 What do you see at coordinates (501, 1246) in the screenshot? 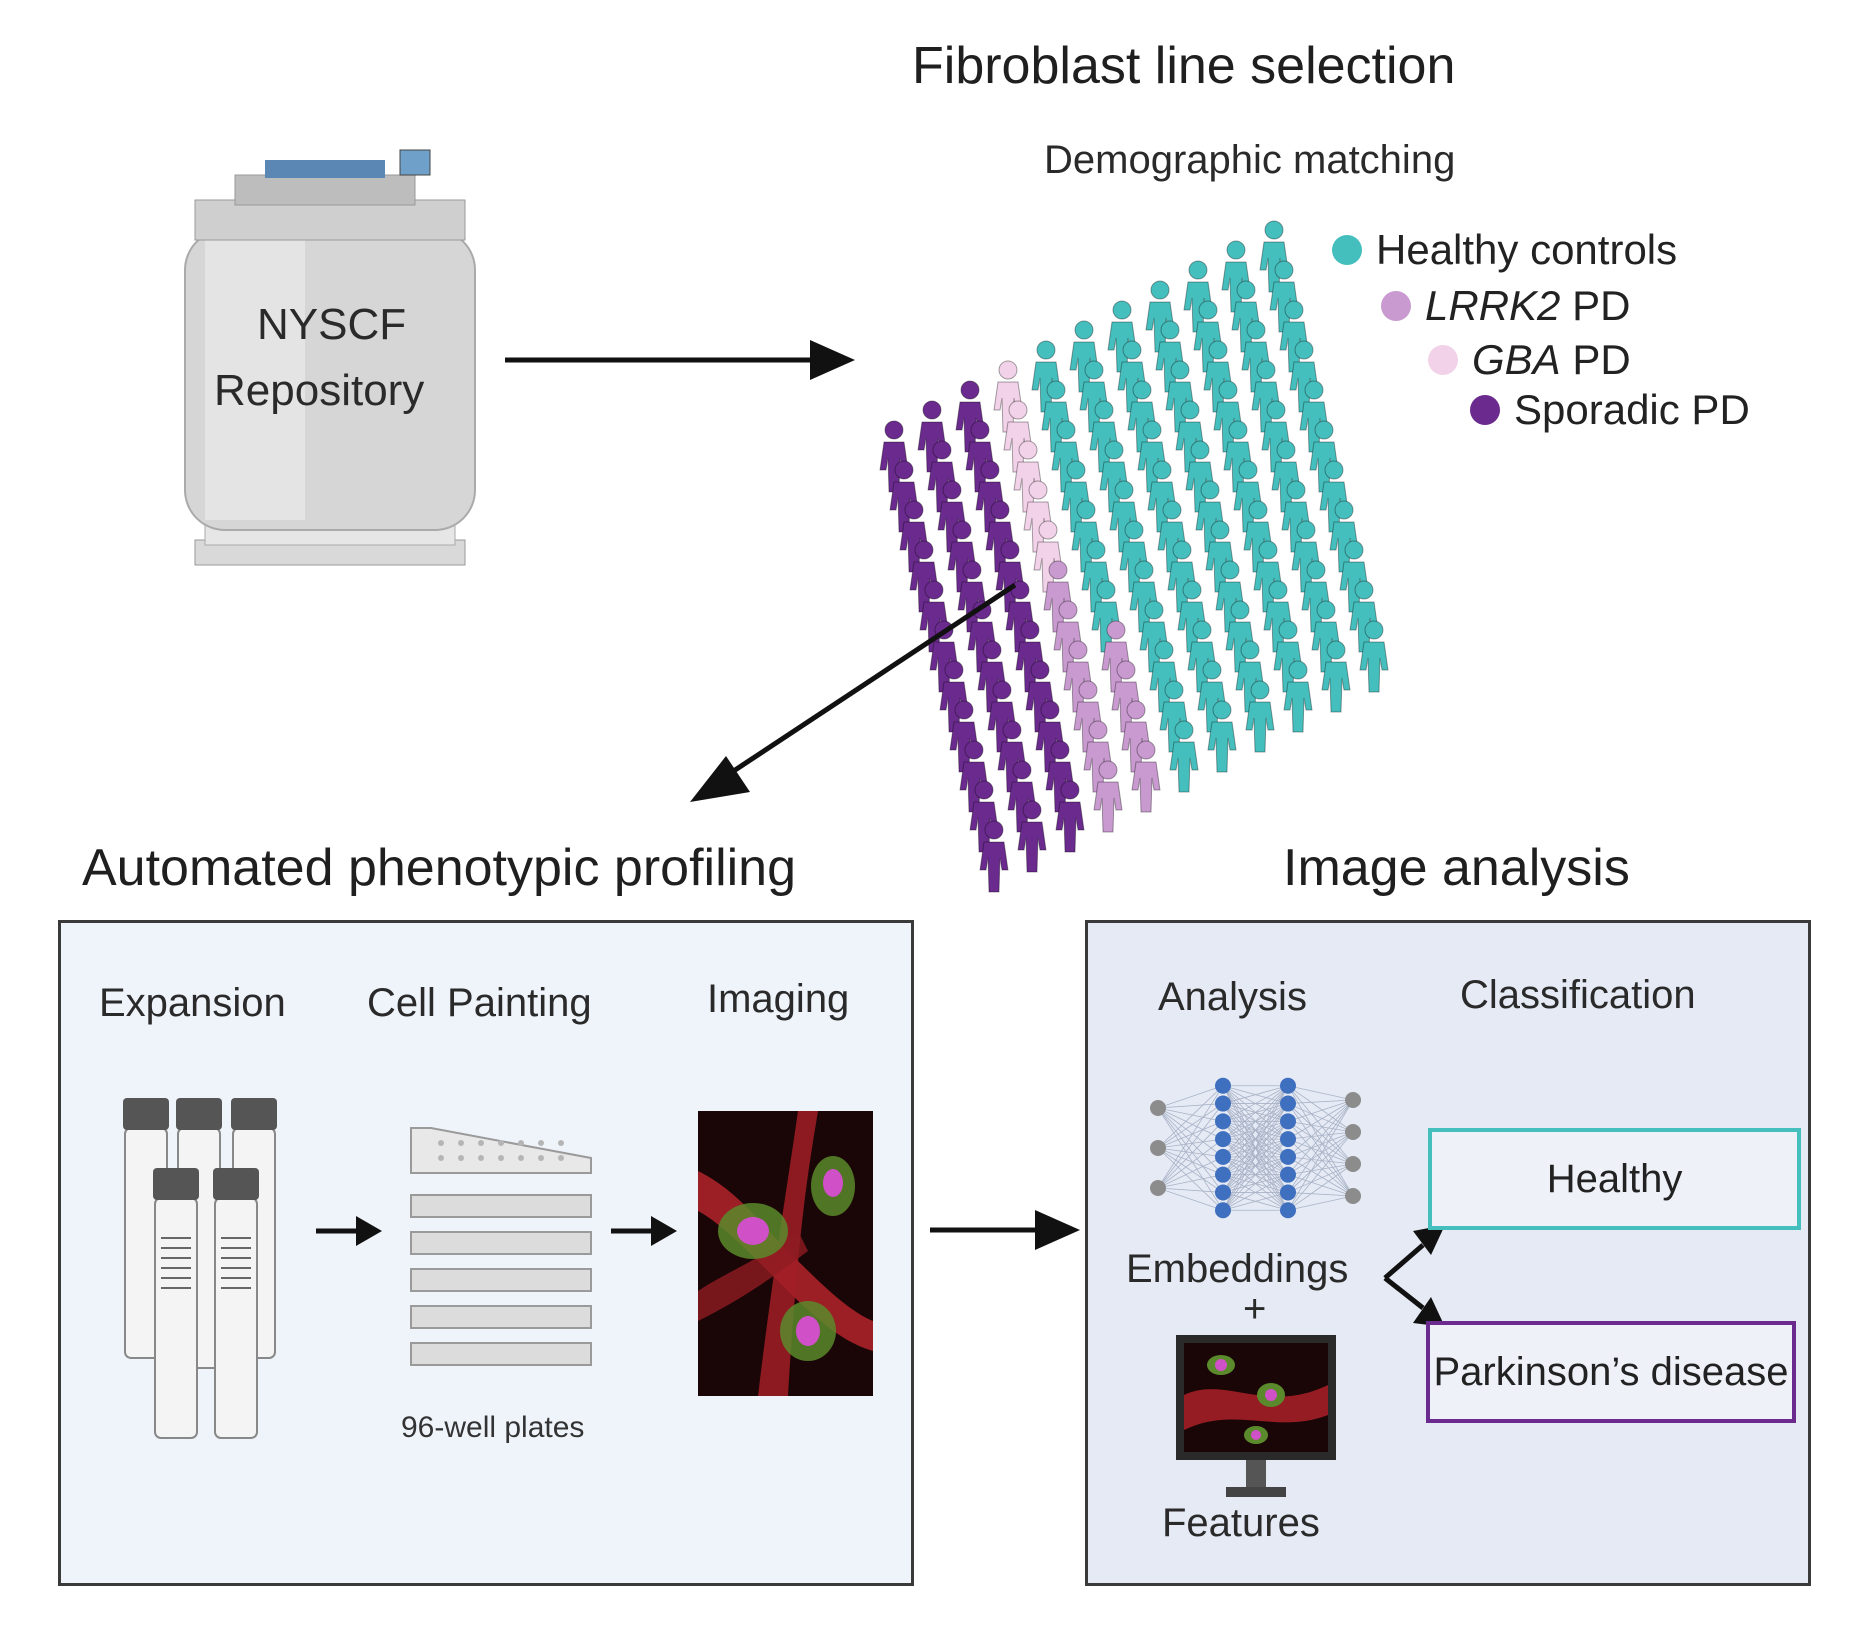
I see `well-plate-stack-icon` at bounding box center [501, 1246].